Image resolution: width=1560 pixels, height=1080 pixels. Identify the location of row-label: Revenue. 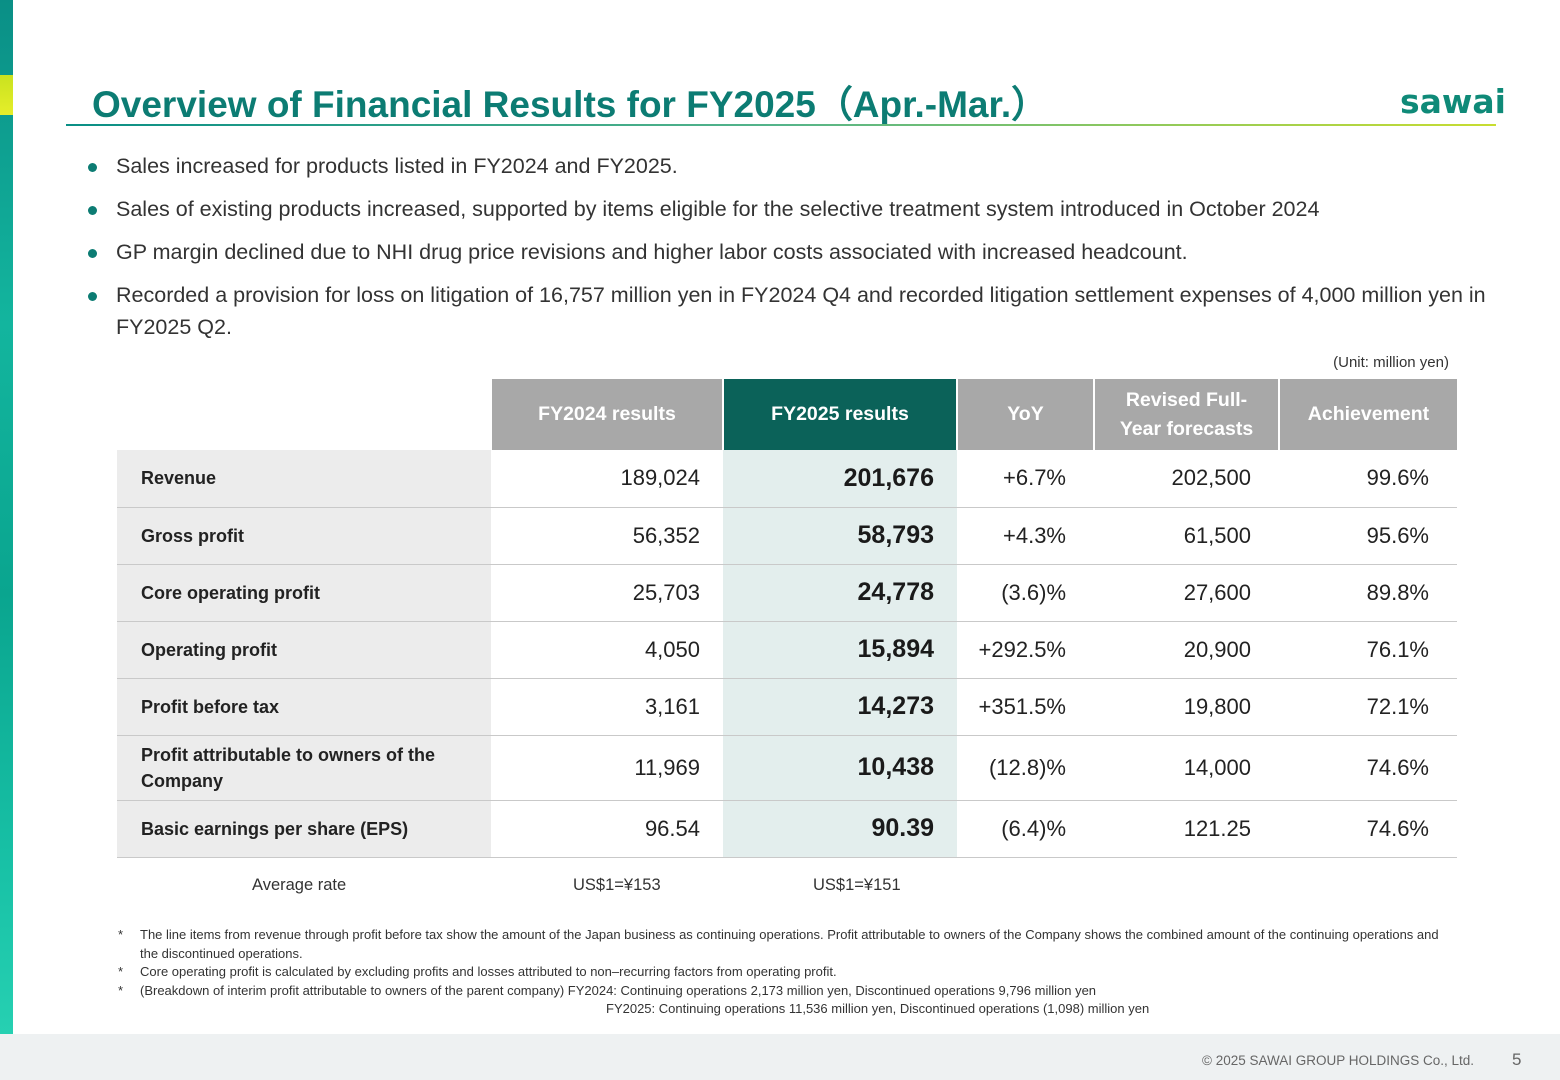
(304, 479).